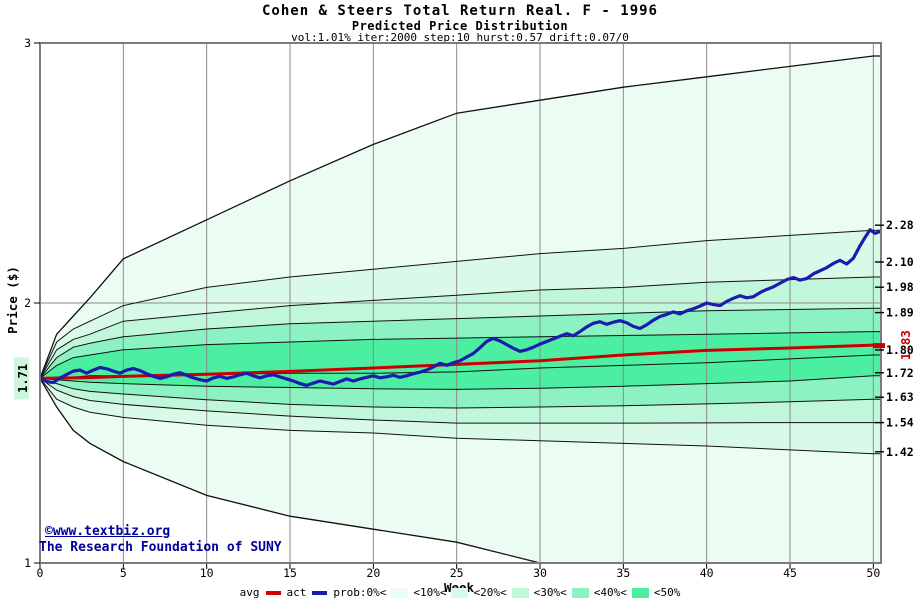  I want to click on right-axis-label: 1.80, so click(900, 350).